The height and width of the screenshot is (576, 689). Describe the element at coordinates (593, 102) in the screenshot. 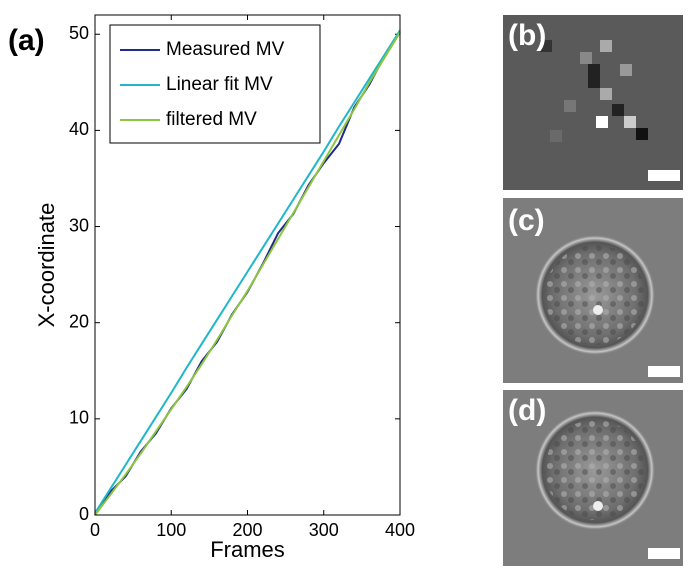

I see `image-panel: (b)` at that location.